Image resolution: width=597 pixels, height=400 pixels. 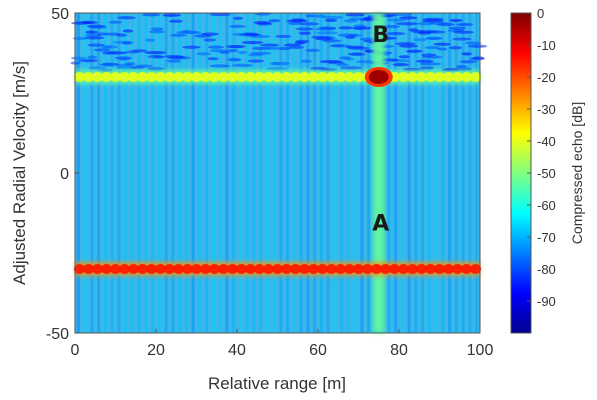 What do you see at coordinates (75, 350) in the screenshot?
I see `x-tick-label: 0` at bounding box center [75, 350].